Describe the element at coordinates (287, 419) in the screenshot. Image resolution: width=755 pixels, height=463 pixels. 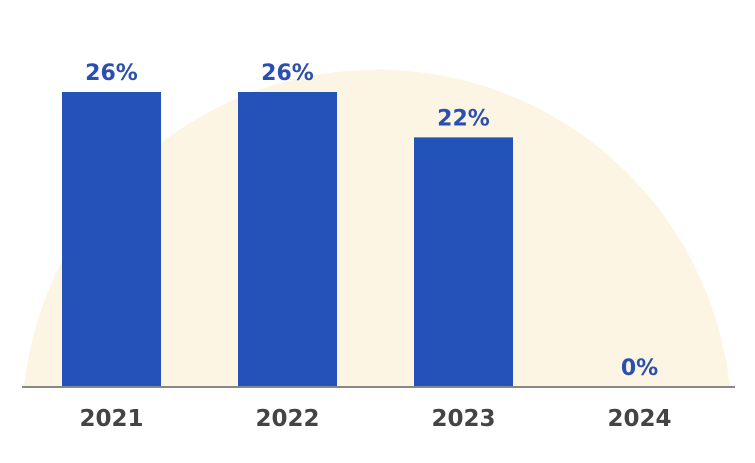
I see `x-tick-label-2022: 2022` at that location.